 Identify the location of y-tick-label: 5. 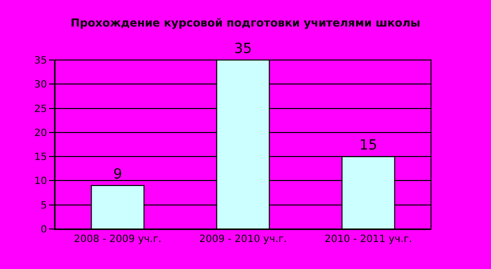
(43, 206).